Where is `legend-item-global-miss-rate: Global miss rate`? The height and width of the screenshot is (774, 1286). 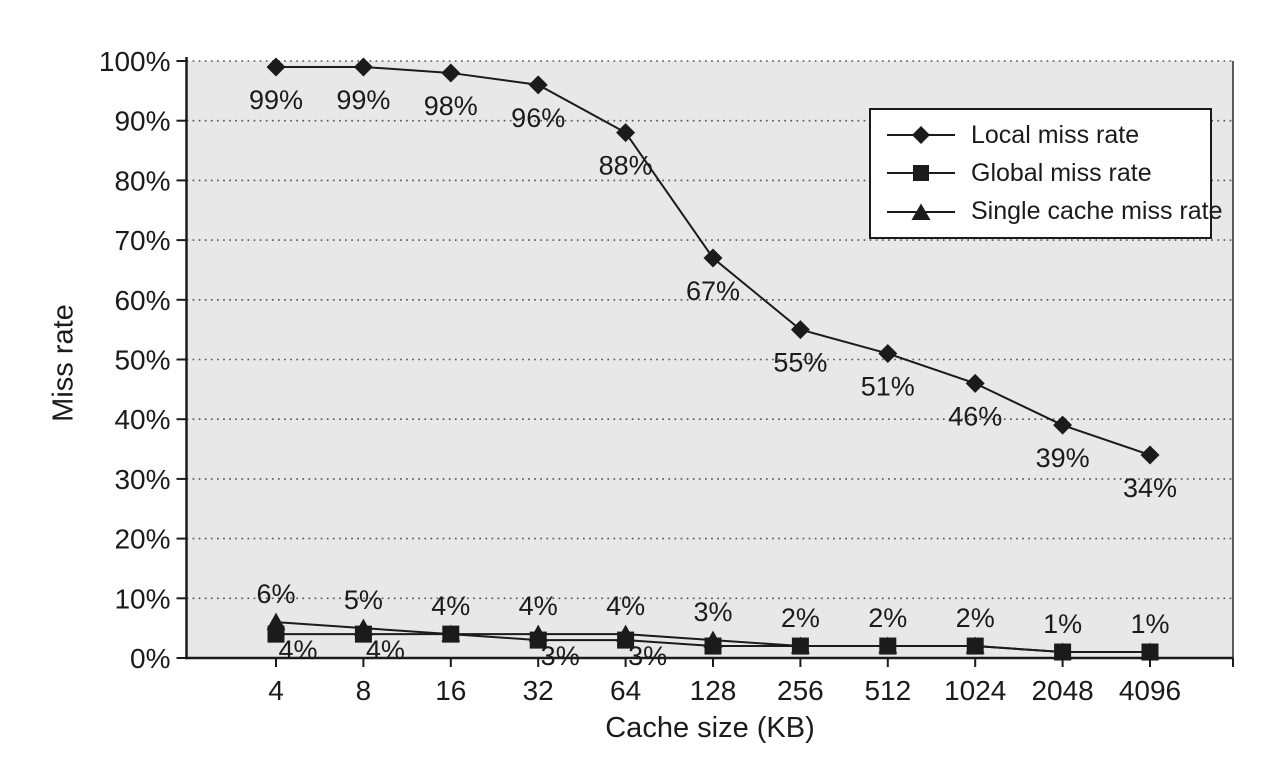
legend-item-global-miss-rate: Global miss rate is located at coordinates (1045, 173).